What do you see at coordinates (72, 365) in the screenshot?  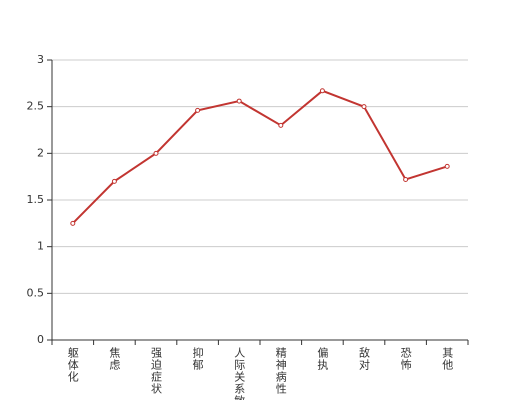 I see `x-tick-label: 躯体化` at bounding box center [72, 365].